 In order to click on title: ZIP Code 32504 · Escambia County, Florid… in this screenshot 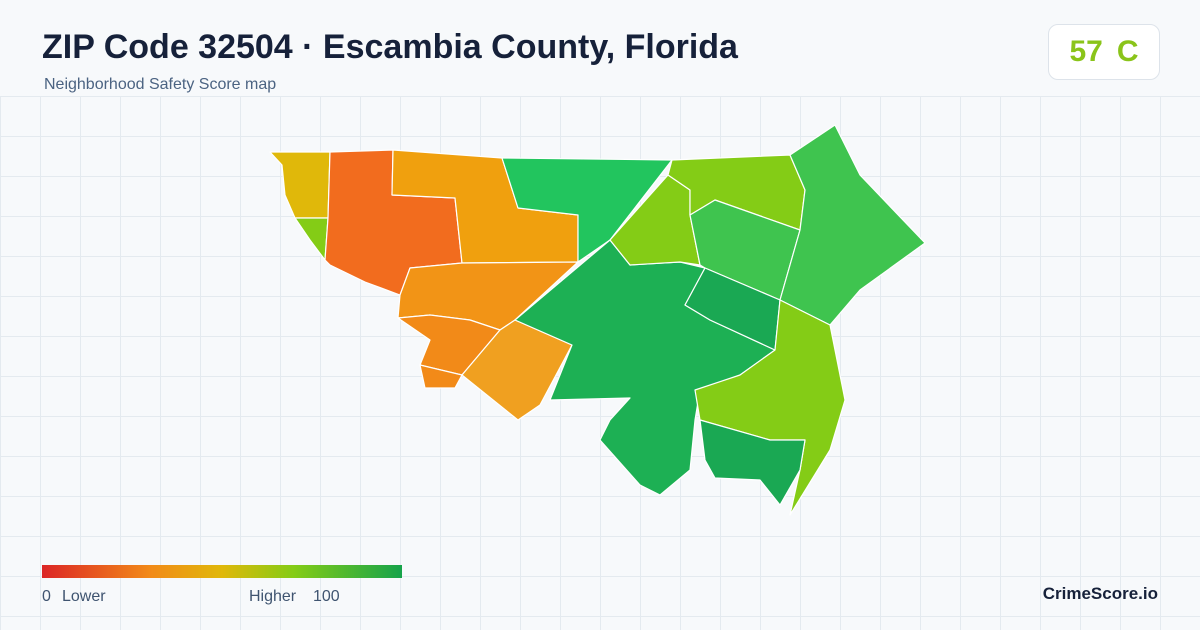, I will do `click(390, 47)`.